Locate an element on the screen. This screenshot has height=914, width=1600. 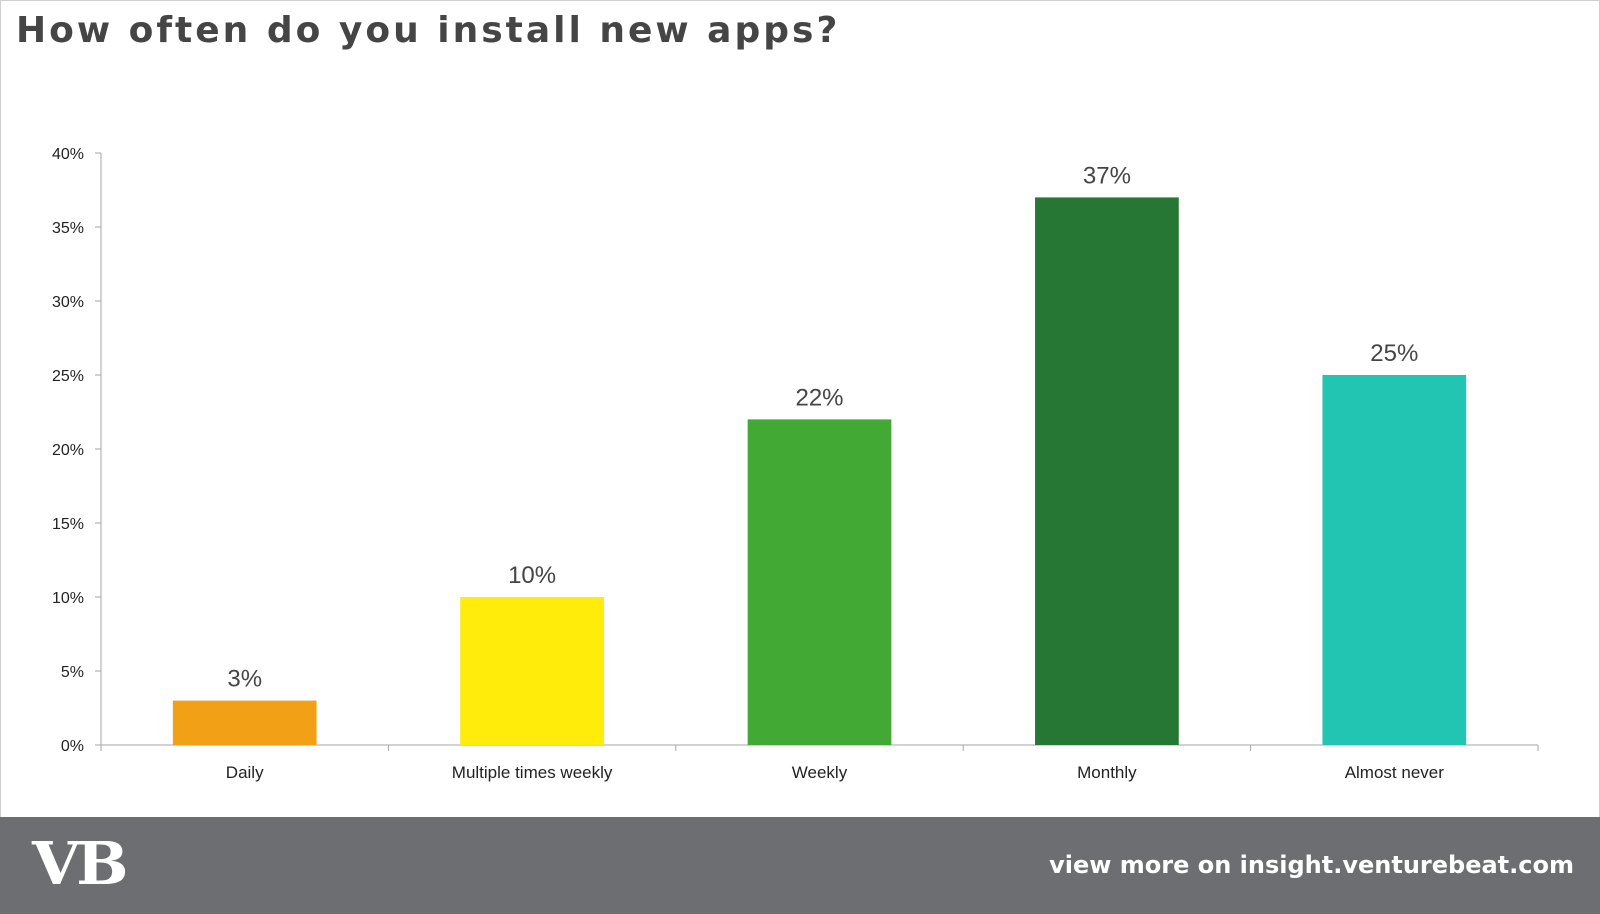
data-label: 37% is located at coordinates (1107, 175).